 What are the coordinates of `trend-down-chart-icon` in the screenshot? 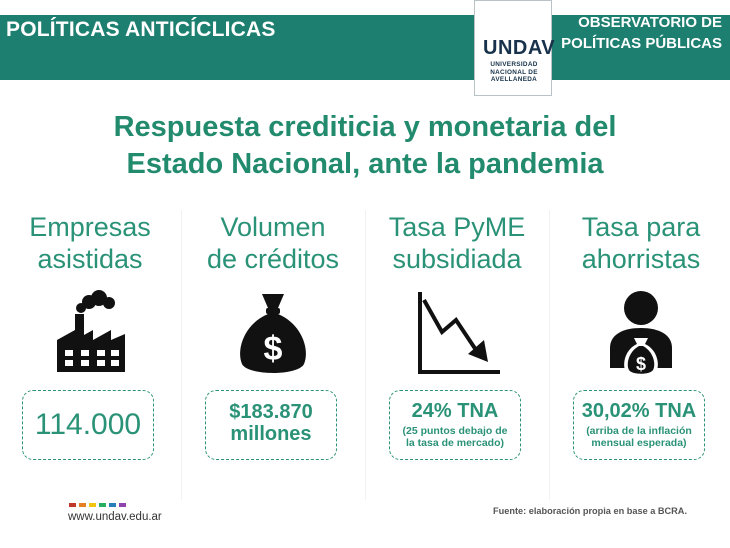 It's located at (457, 333).